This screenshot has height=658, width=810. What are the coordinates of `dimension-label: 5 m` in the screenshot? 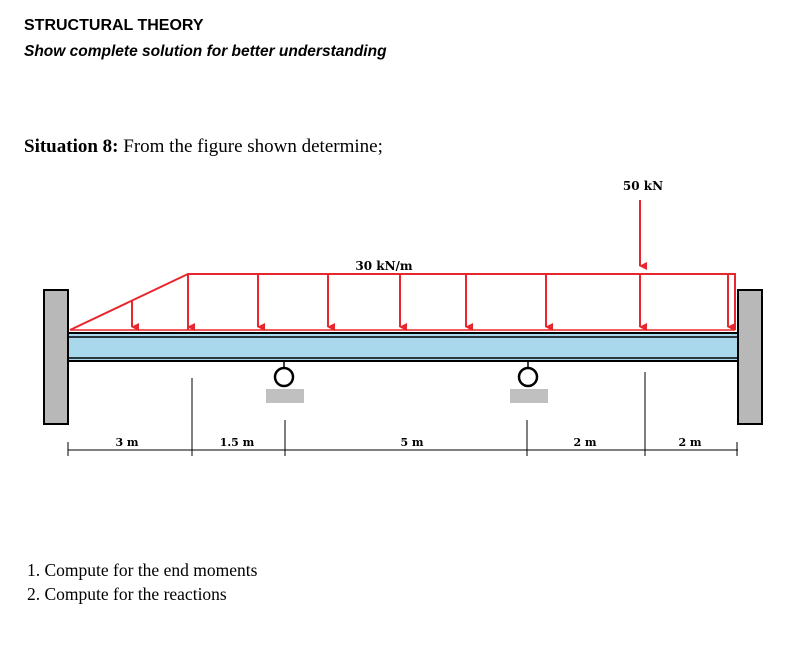 It's located at (411, 442).